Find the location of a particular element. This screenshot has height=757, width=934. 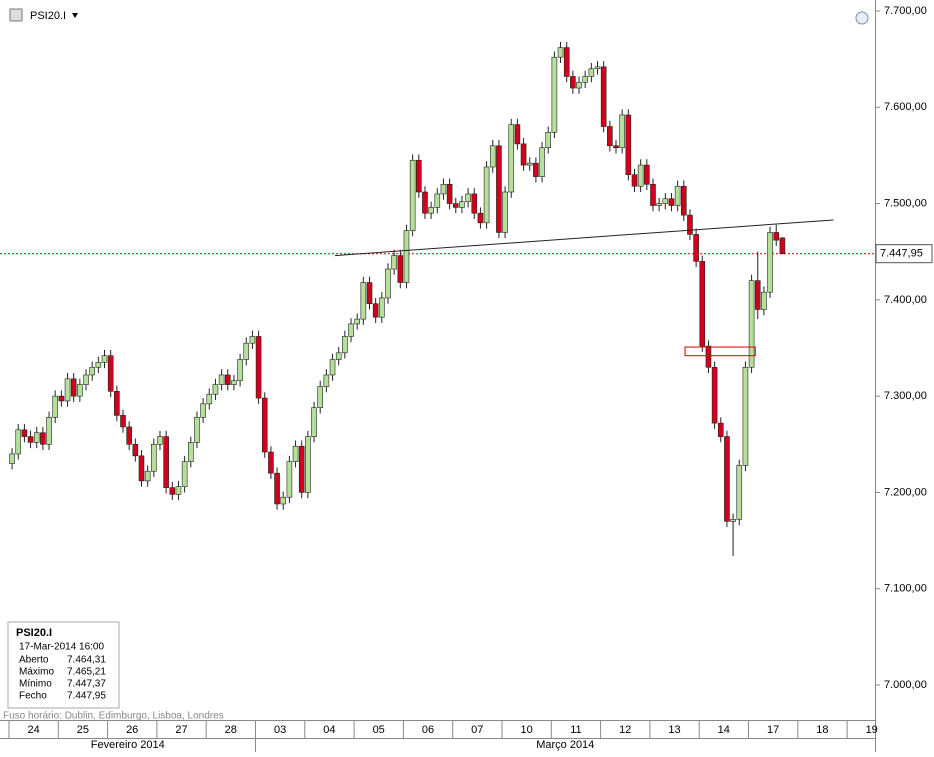

month-label: Fevereiro 2014 is located at coordinates (128, 745).